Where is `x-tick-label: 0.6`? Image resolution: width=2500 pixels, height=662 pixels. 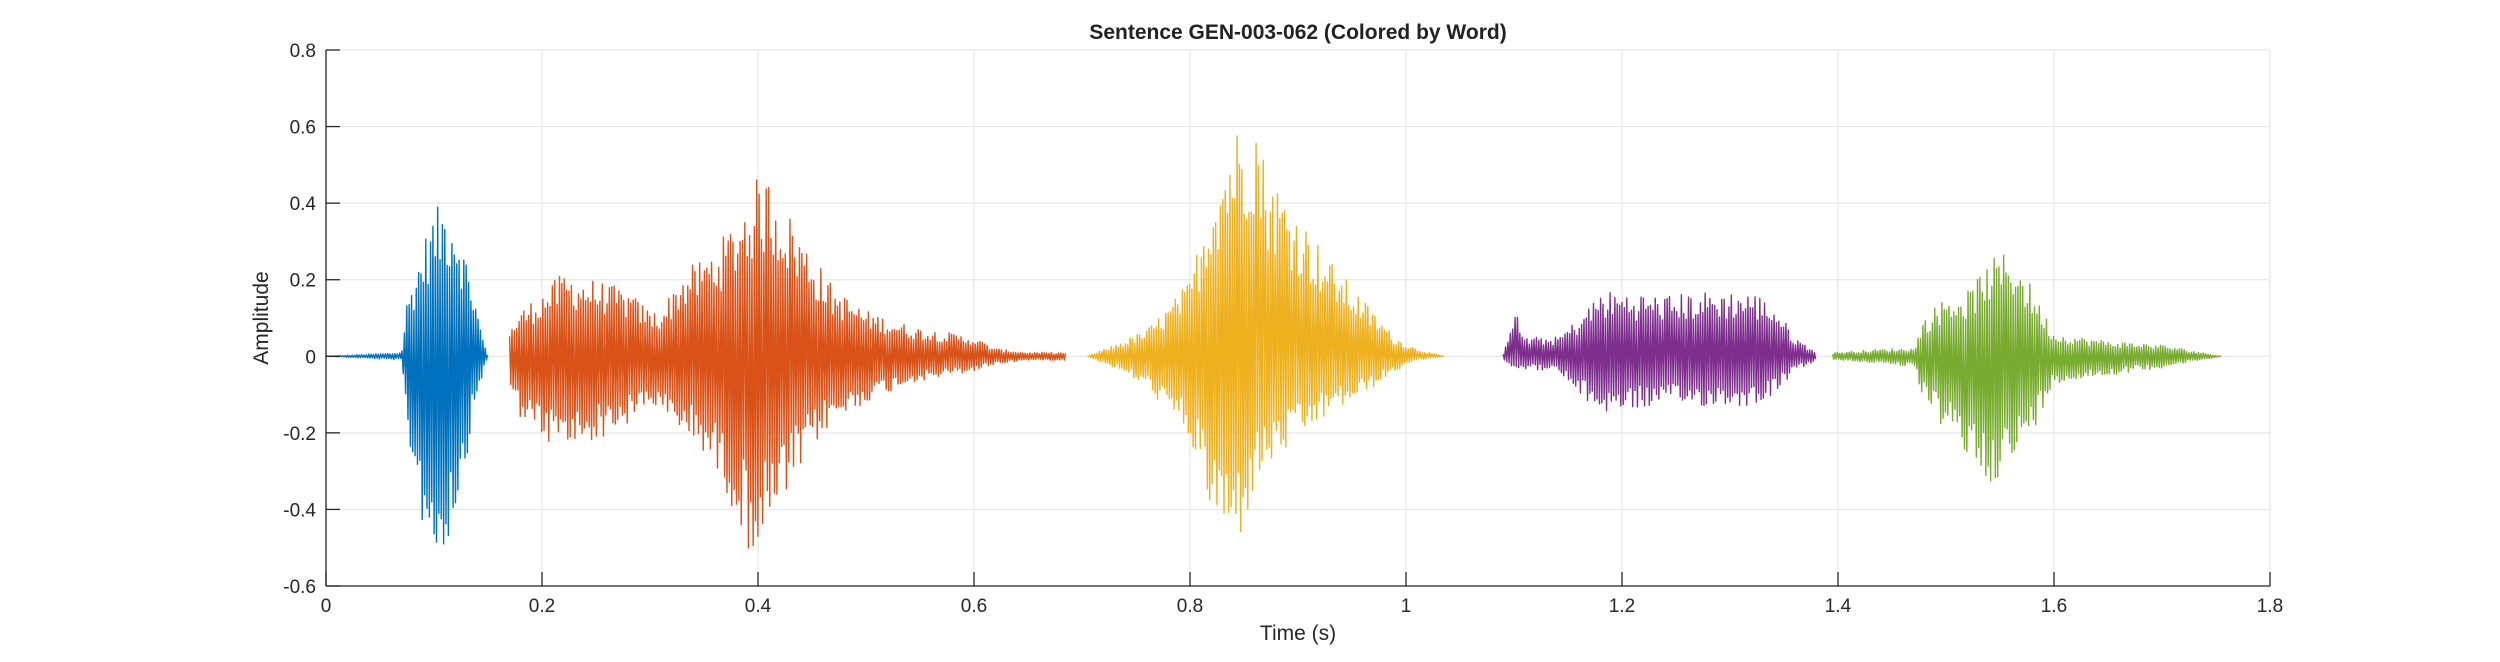
x-tick-label: 0.6 is located at coordinates (974, 606).